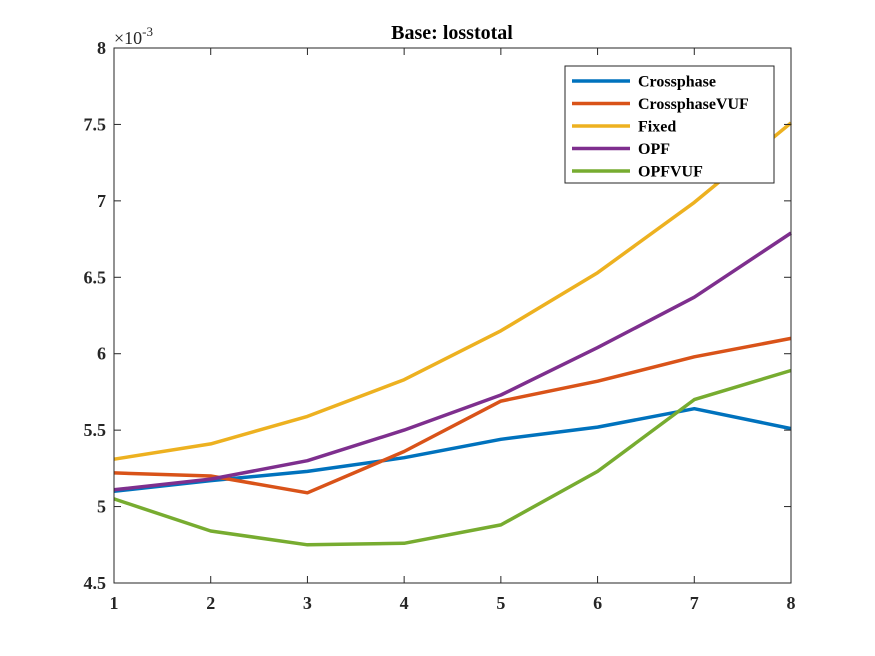  Describe the element at coordinates (597, 603) in the screenshot. I see `x-tick-label: 6` at that location.